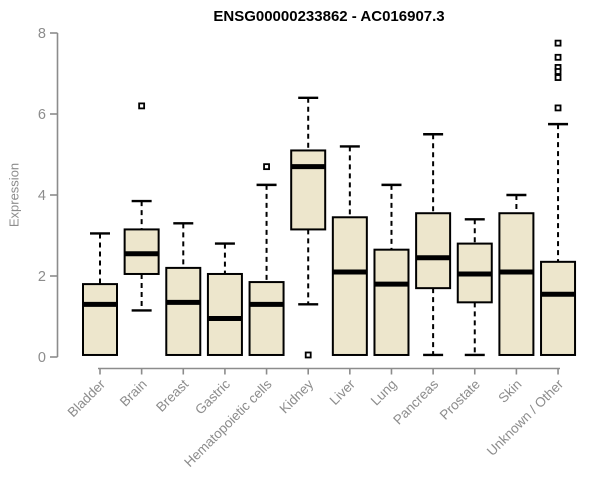 The width and height of the screenshot is (600, 500). Describe the element at coordinates (297, 396) in the screenshot. I see `x-tick-label: Kidney` at that location.